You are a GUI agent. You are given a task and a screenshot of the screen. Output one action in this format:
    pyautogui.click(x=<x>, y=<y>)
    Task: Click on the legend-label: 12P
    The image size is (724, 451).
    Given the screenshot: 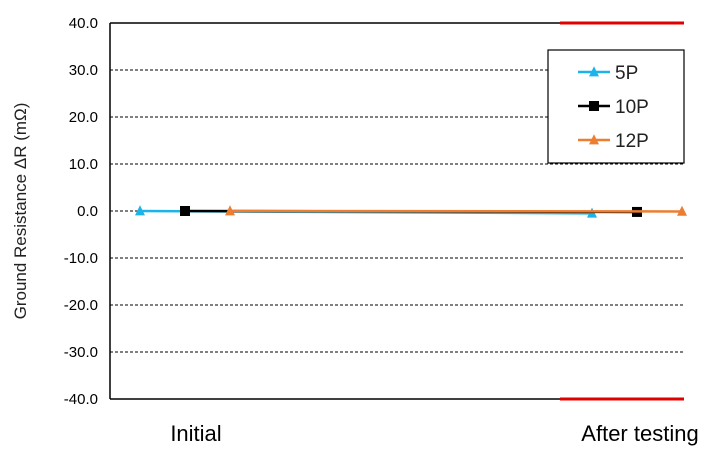 What is the action you would take?
    pyautogui.click(x=632, y=141)
    